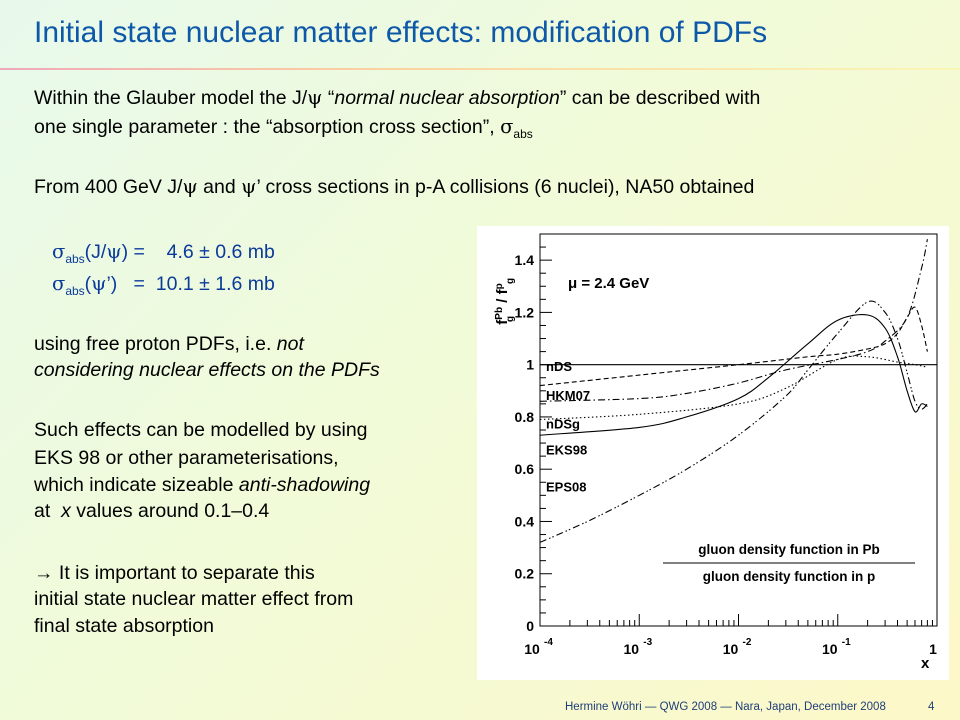 The image size is (960, 720). Describe the element at coordinates (530, 626) in the screenshot. I see `y-tick-label: 0` at that location.